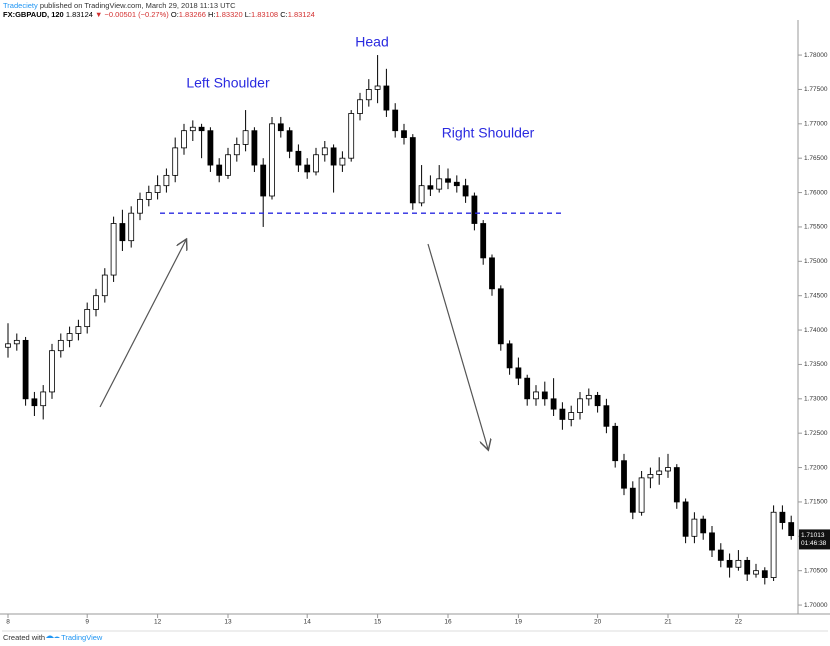 This screenshot has height=646, width=830. Describe the element at coordinates (175, 14) in the screenshot. I see `o-label: O:` at that location.